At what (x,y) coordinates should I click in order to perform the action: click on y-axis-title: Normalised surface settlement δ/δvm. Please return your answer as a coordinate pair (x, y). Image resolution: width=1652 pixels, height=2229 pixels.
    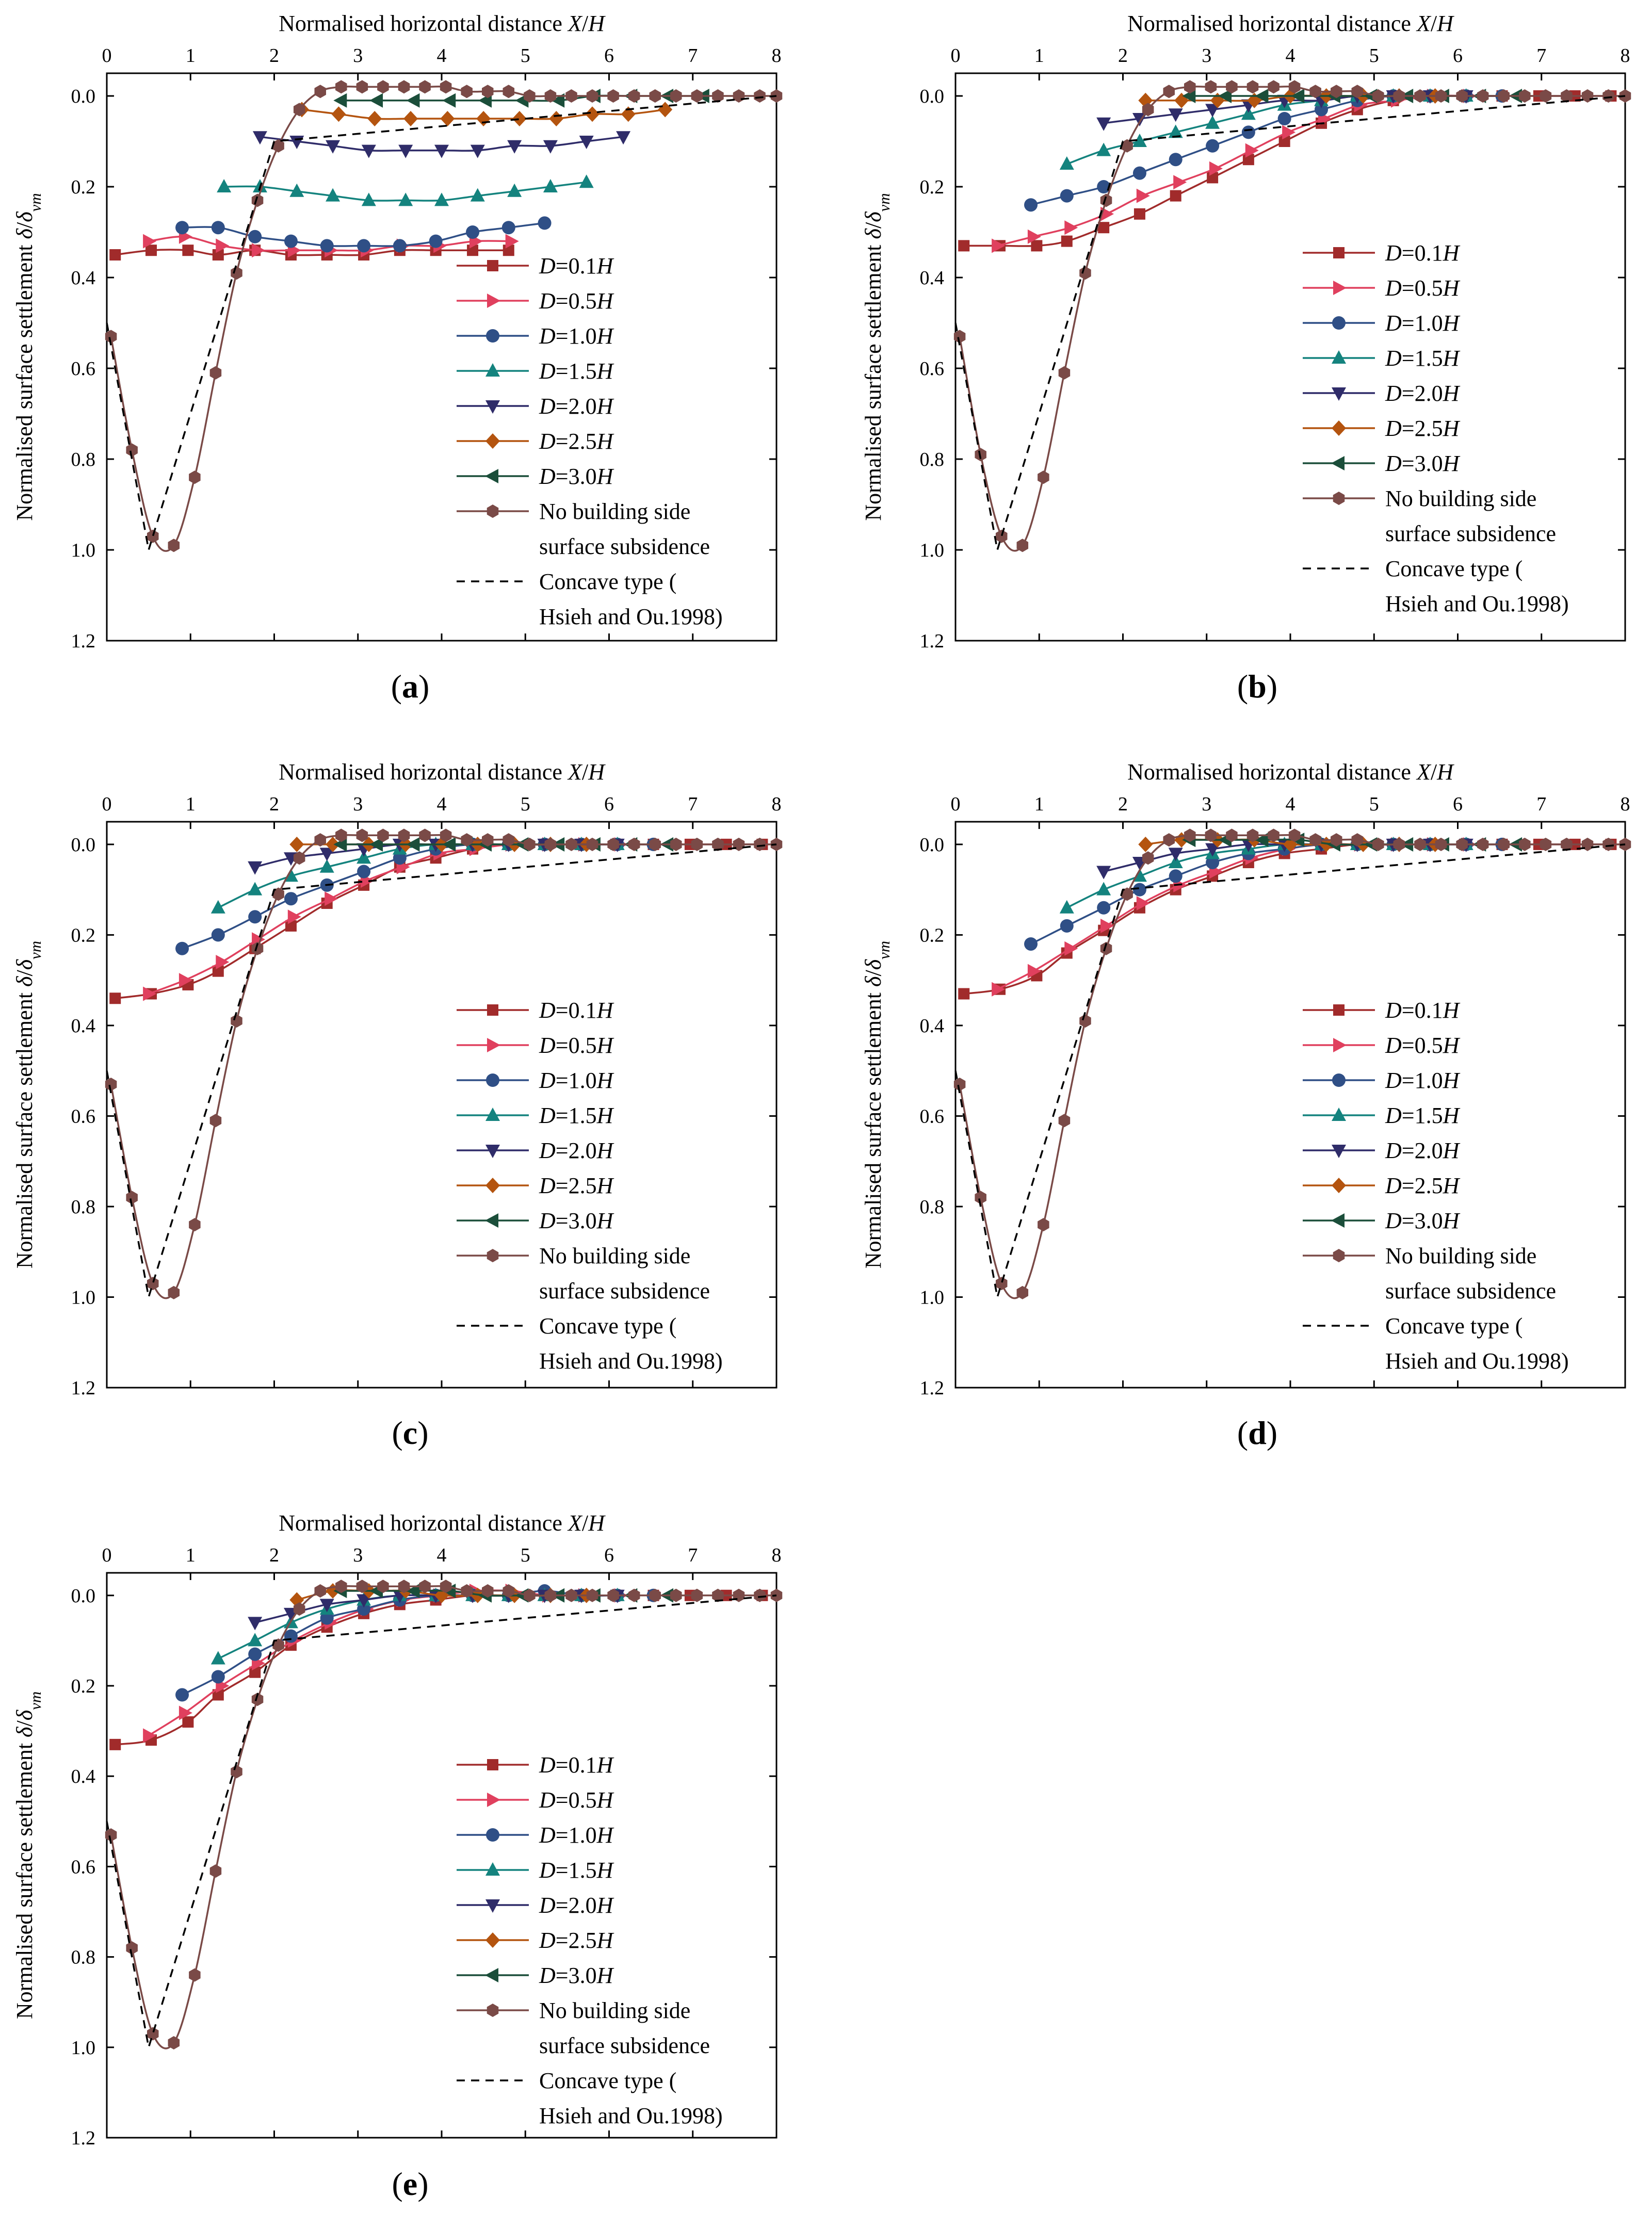
    Looking at the image, I should click on (877, 1104).